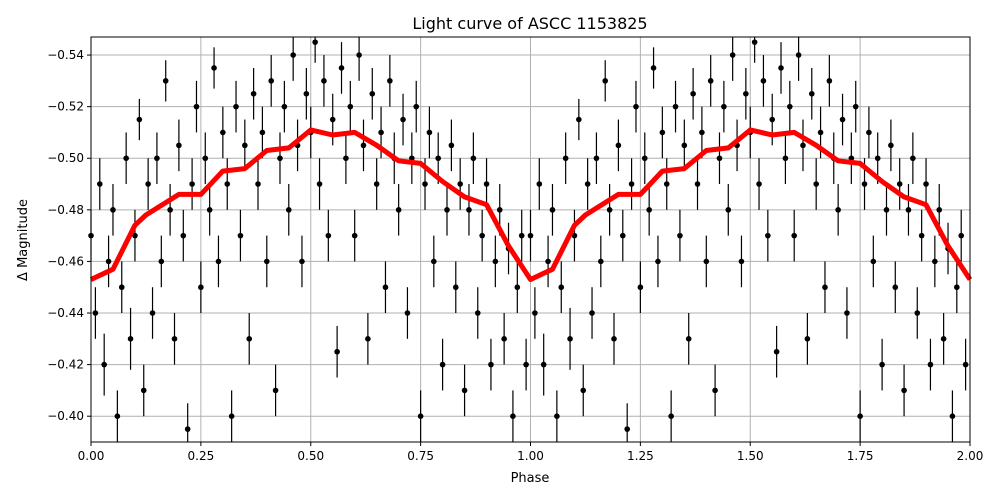 The image size is (1000, 504). I want to click on y-axis-label: Δ Magnitude, so click(23, 240).